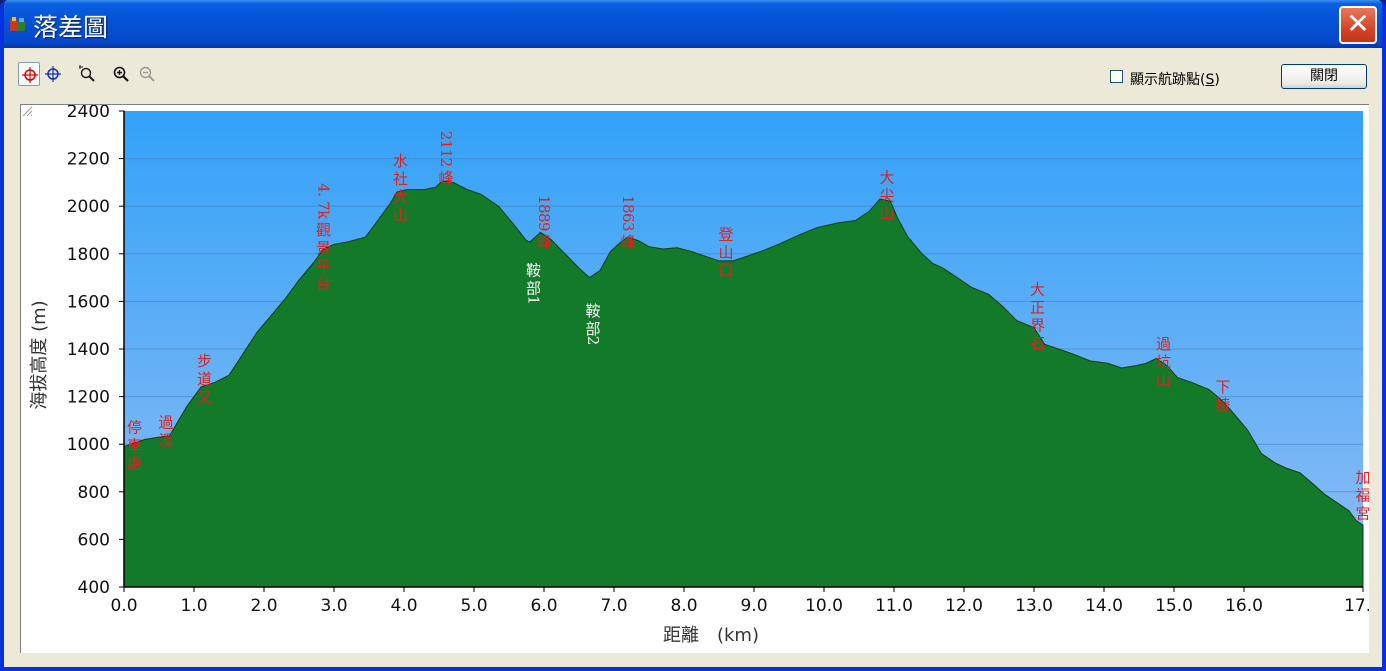  I want to click on annotation-char: 峰, so click(543, 242).